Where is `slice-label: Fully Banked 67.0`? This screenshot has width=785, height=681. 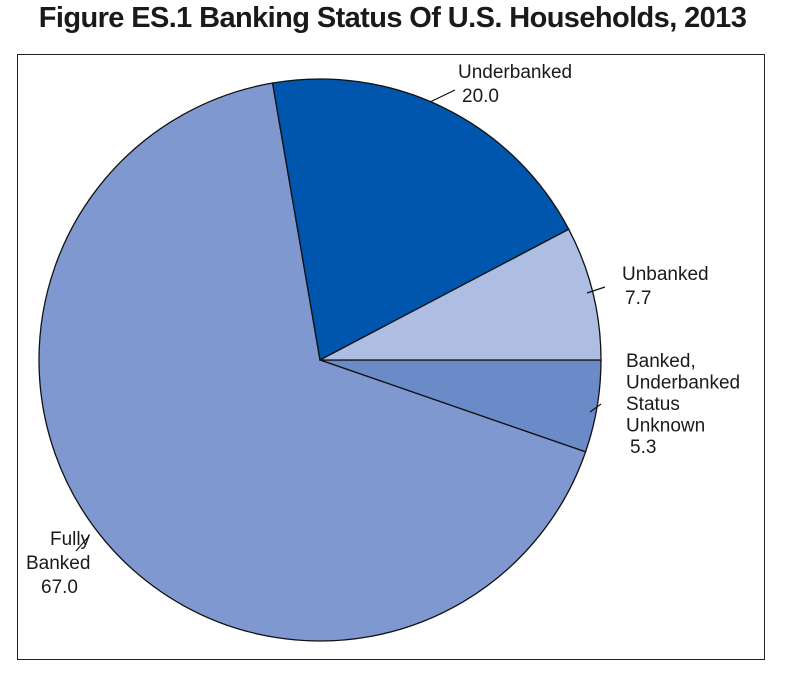 slice-label: Fully Banked 67.0 is located at coordinates (58, 563).